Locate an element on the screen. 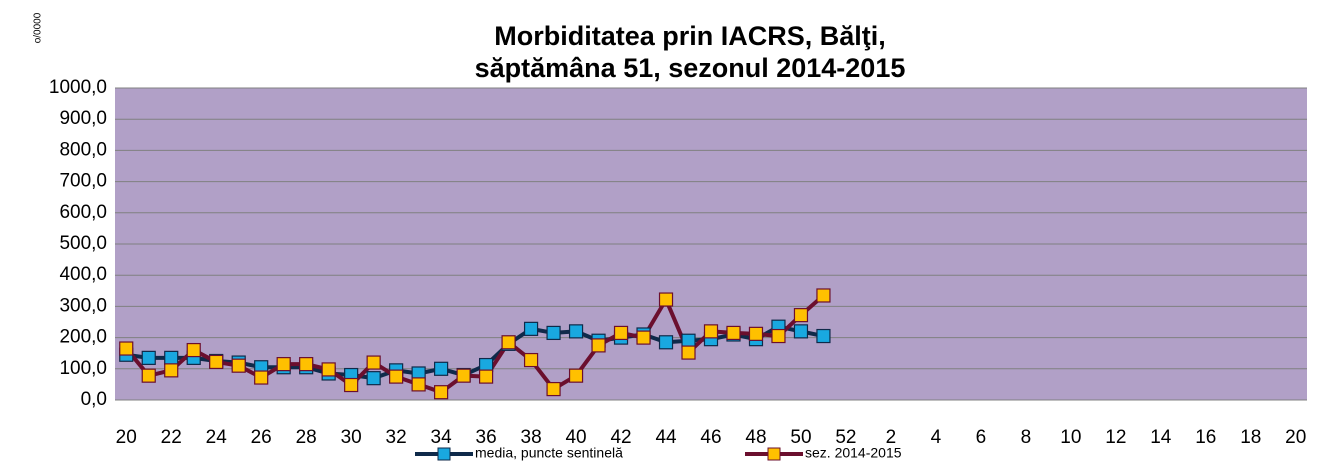 Image resolution: width=1324 pixels, height=463 pixels. x-tick-label: 28 is located at coordinates (306, 437).